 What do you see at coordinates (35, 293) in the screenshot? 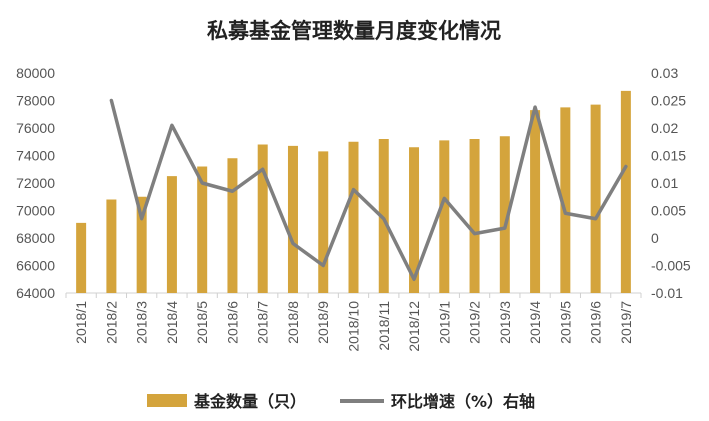
I see `left-tick-label: 64000` at bounding box center [35, 293].